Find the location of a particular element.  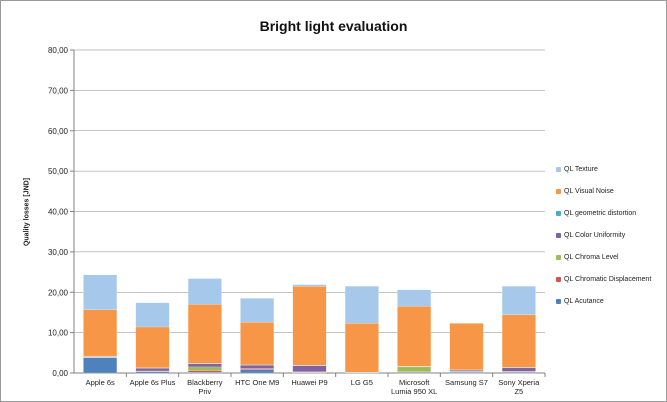

legend-item: QL Acutance is located at coordinates (610, 301).